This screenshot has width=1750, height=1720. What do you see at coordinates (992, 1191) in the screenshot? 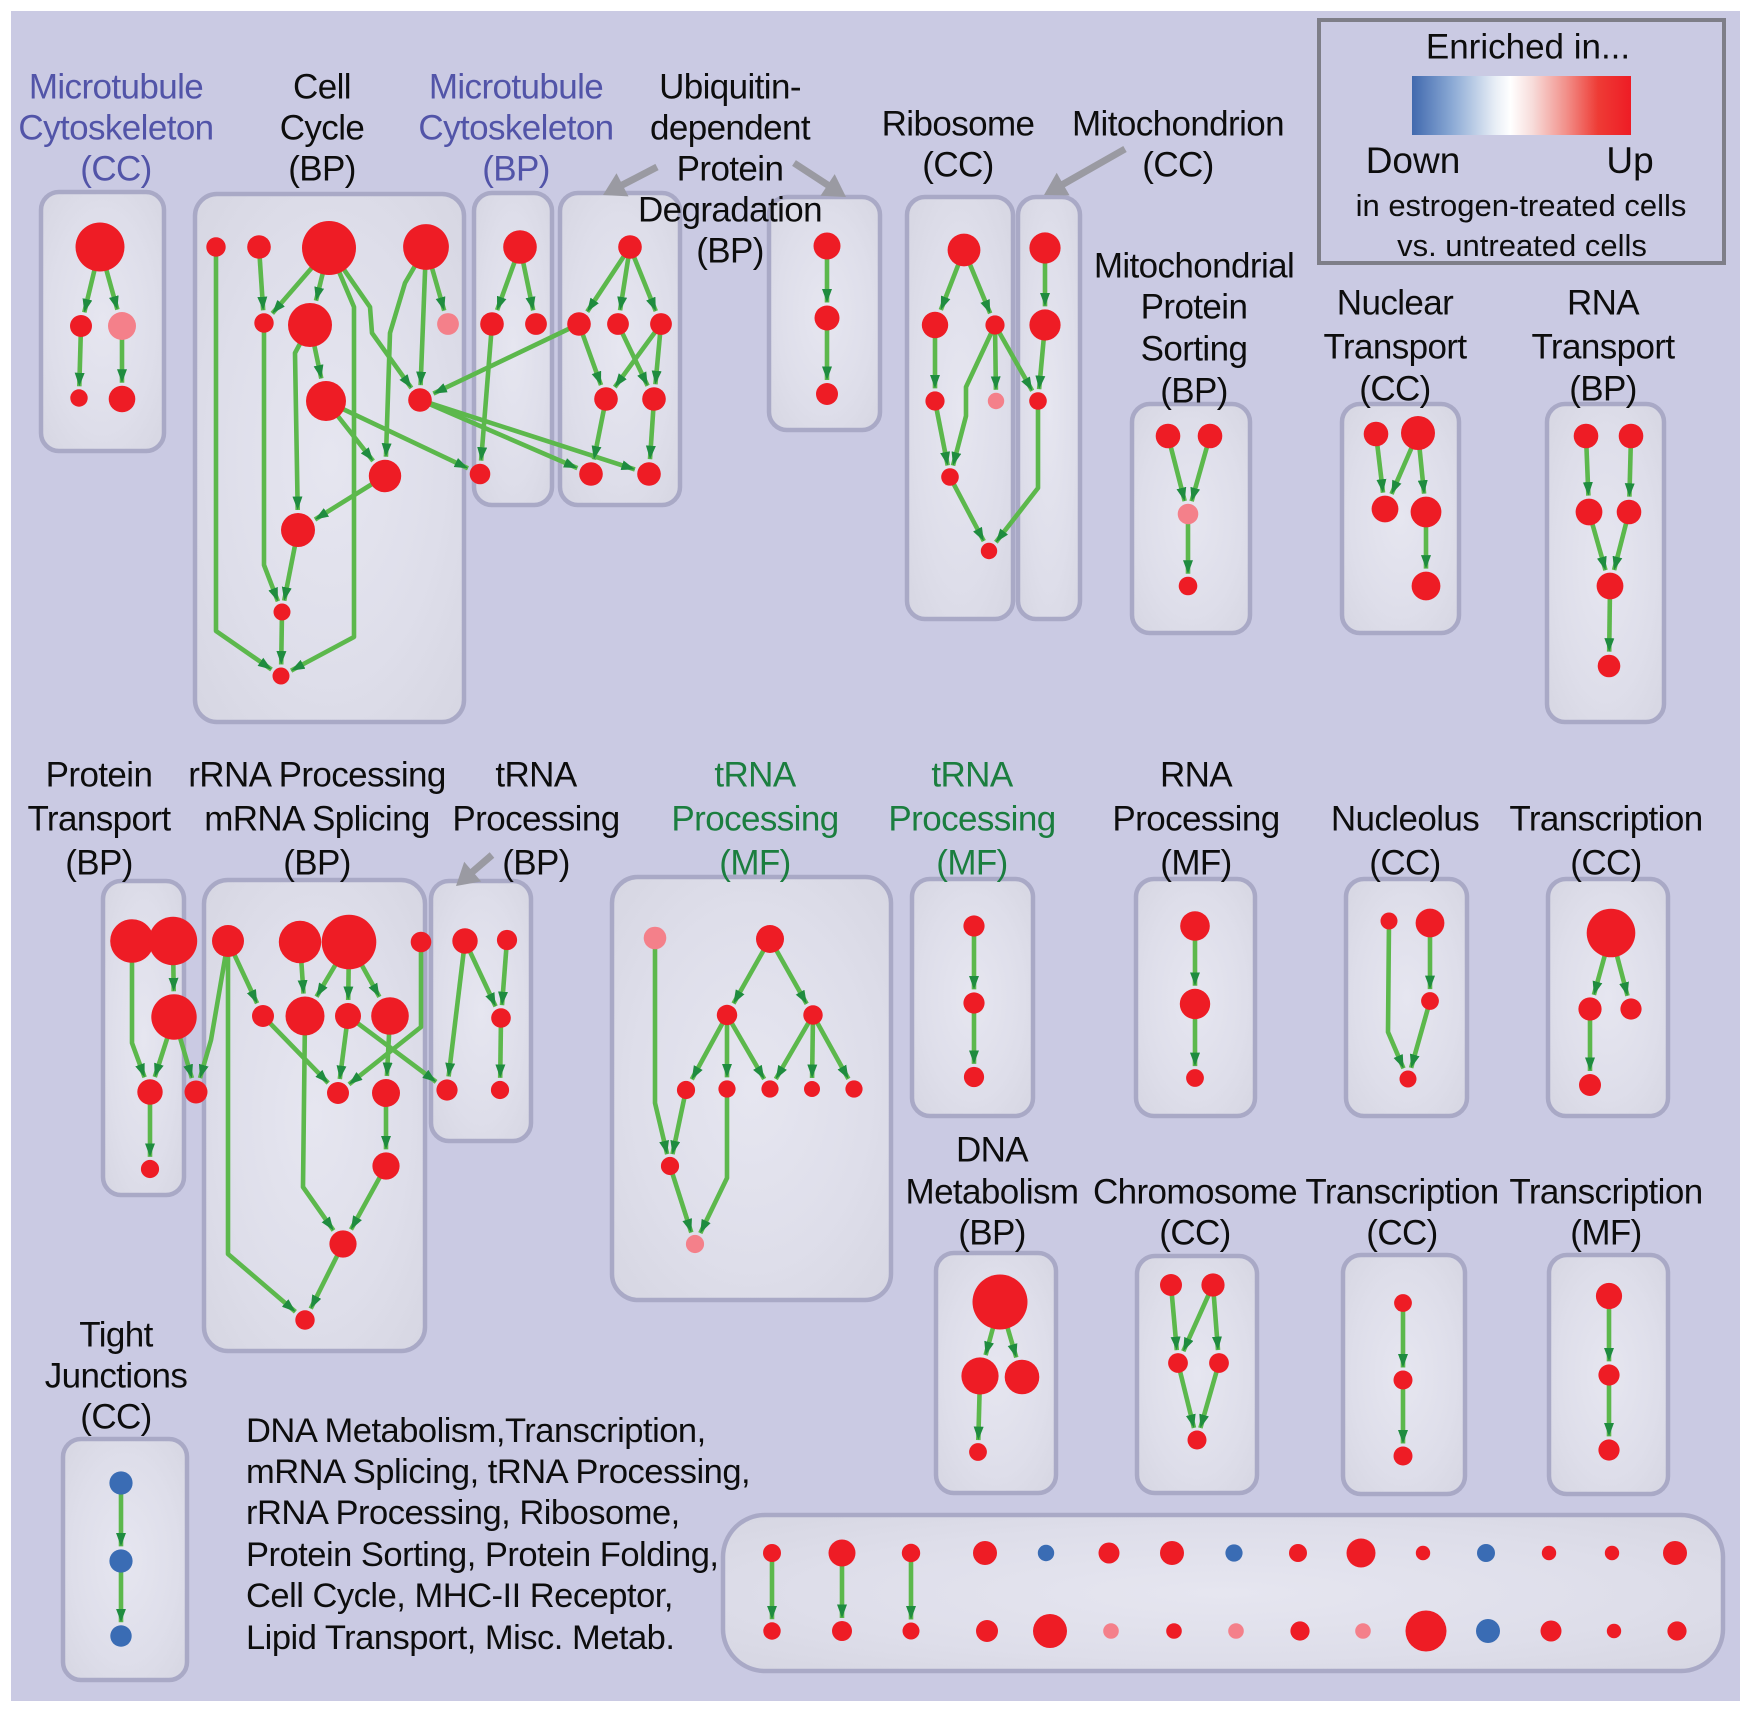
I see `svg-text: Metabolism` at bounding box center [992, 1191].